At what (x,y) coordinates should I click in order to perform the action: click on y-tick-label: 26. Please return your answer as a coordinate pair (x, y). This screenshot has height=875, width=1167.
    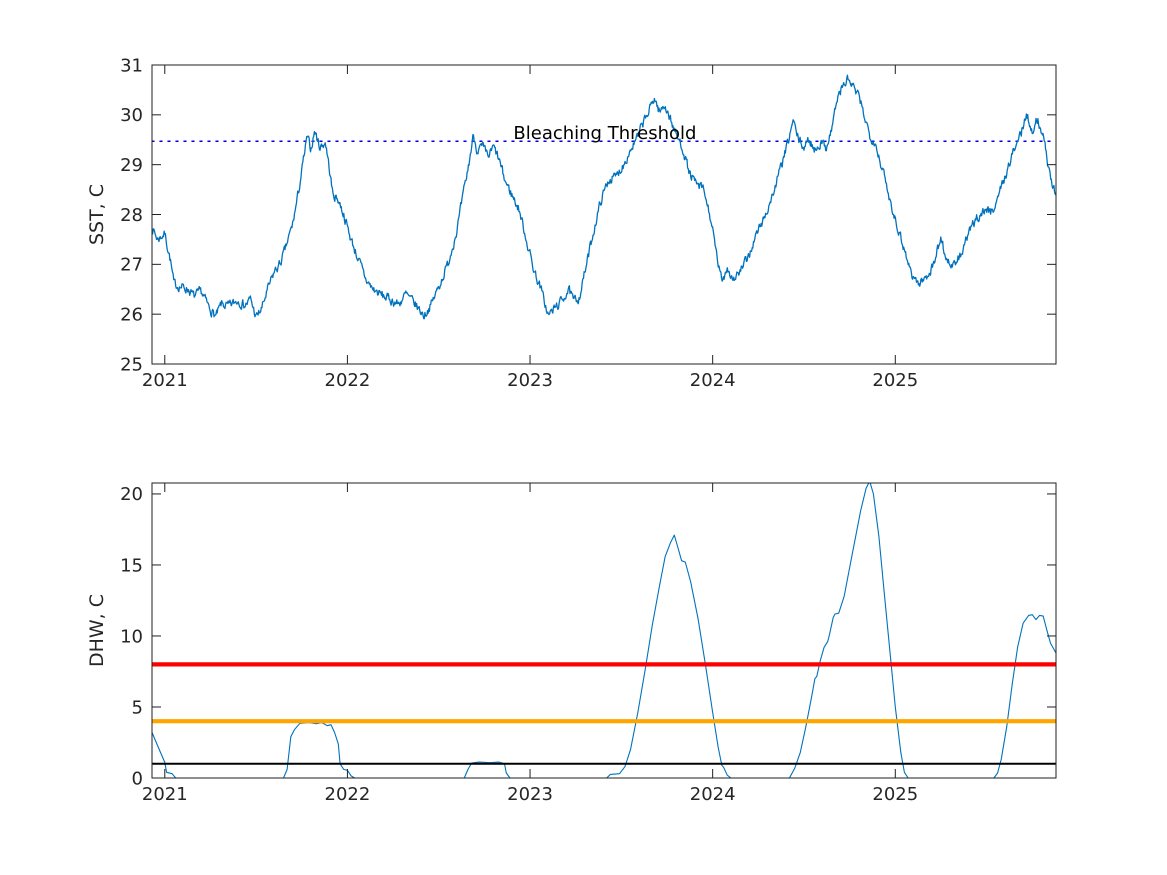
    Looking at the image, I should click on (131, 314).